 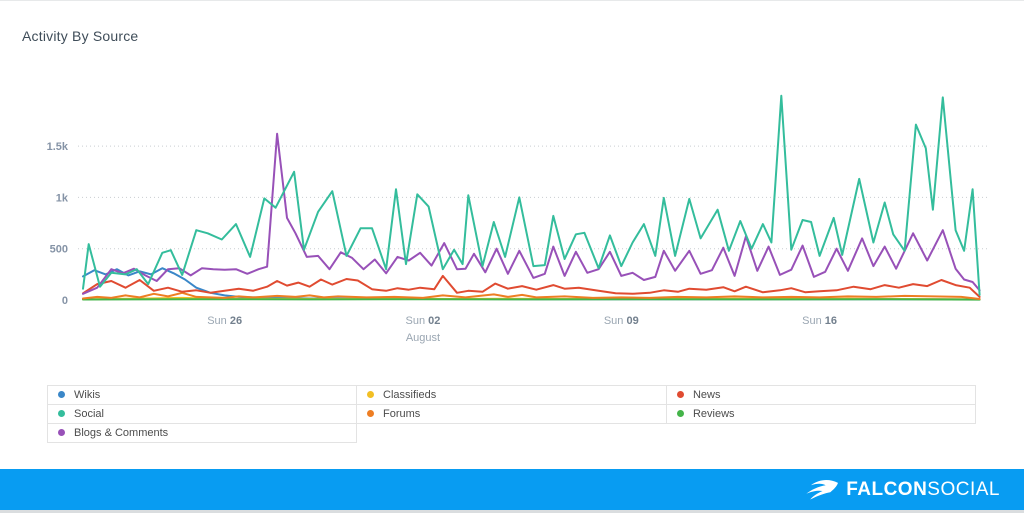 I want to click on brand-footer-bar: FALCONSOCIAL, so click(x=512, y=489).